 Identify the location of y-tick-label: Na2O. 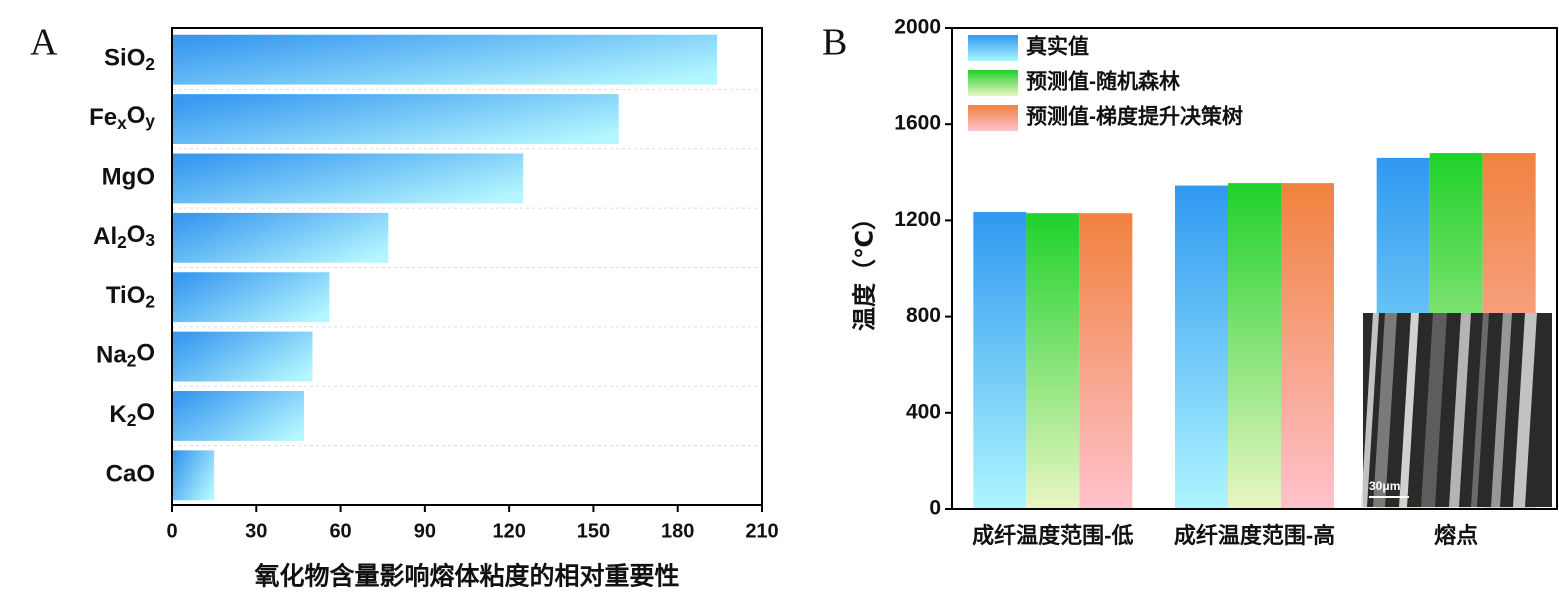
(125, 355).